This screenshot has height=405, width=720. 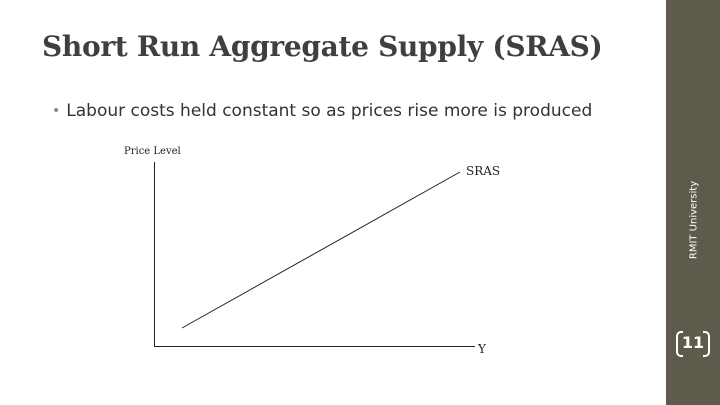 I want to click on page-number: 11, so click(x=693, y=342).